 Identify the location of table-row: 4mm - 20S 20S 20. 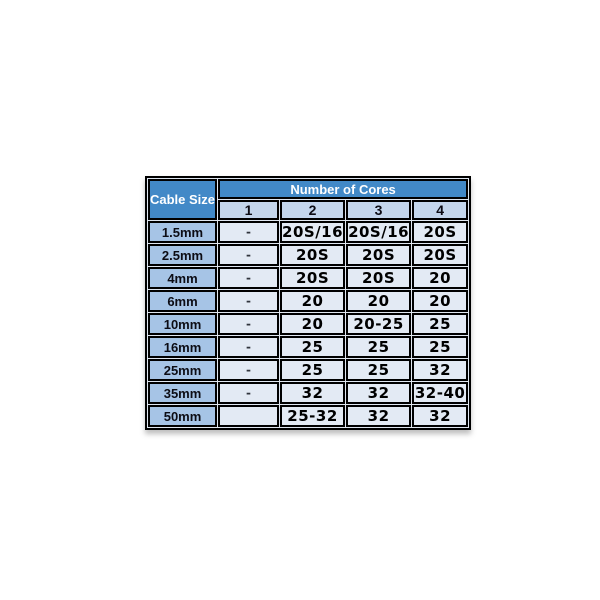
(308, 278).